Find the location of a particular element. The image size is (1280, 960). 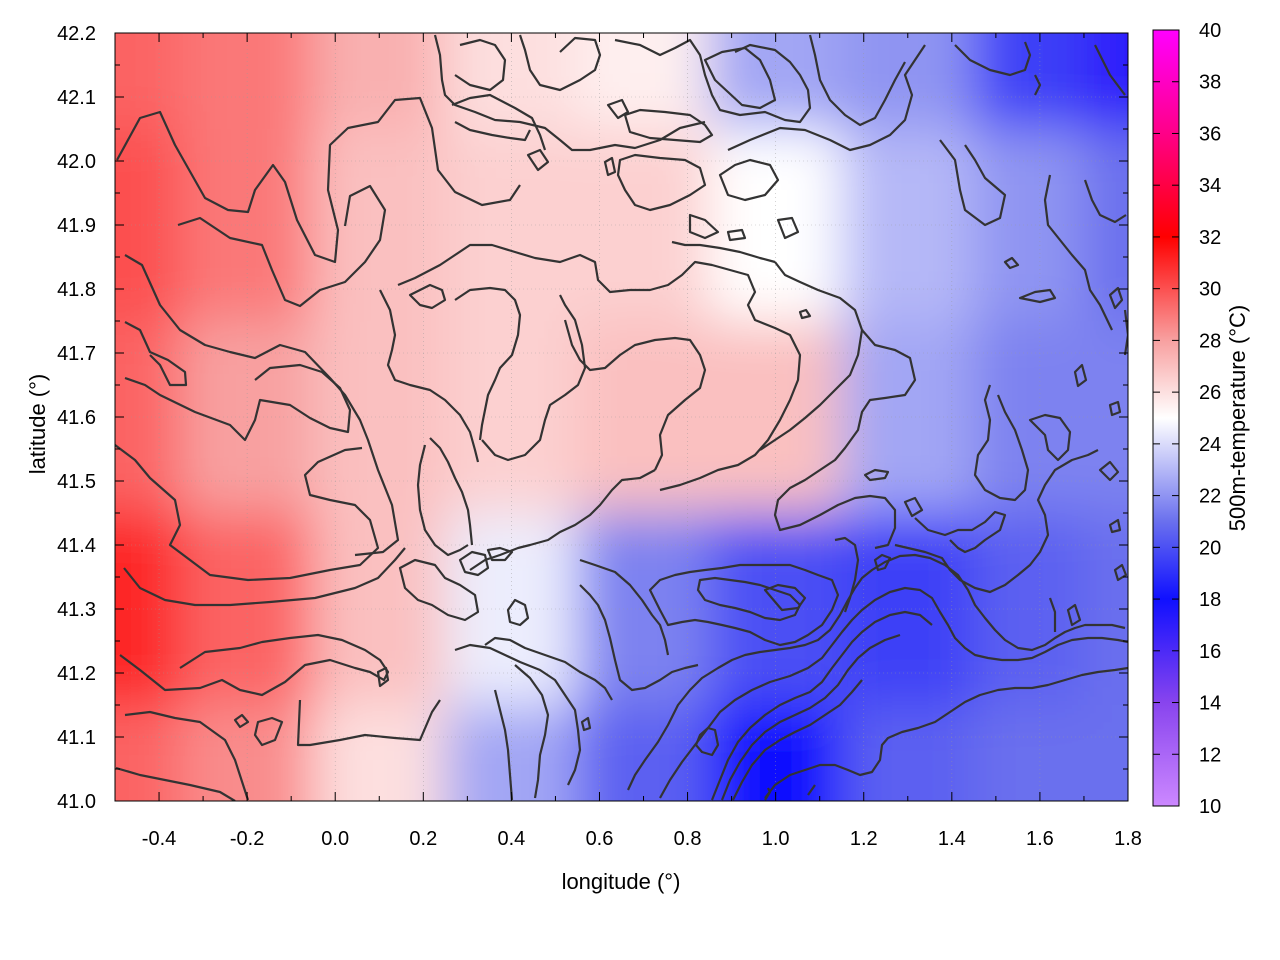

x-tick-label: 1.6 is located at coordinates (1040, 839).